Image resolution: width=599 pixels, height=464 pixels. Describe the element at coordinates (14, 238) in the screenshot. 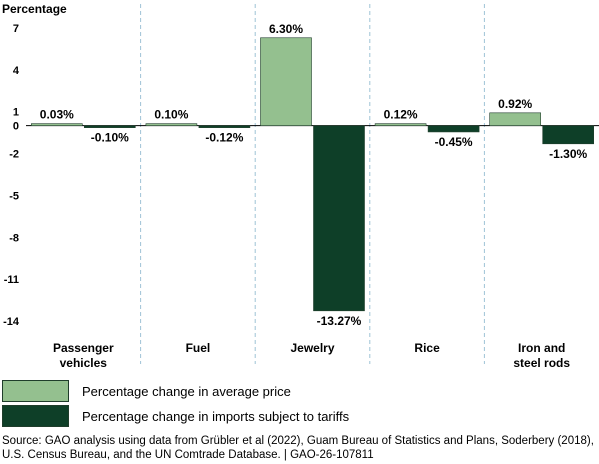

I see `y-tick-label: -8` at that location.